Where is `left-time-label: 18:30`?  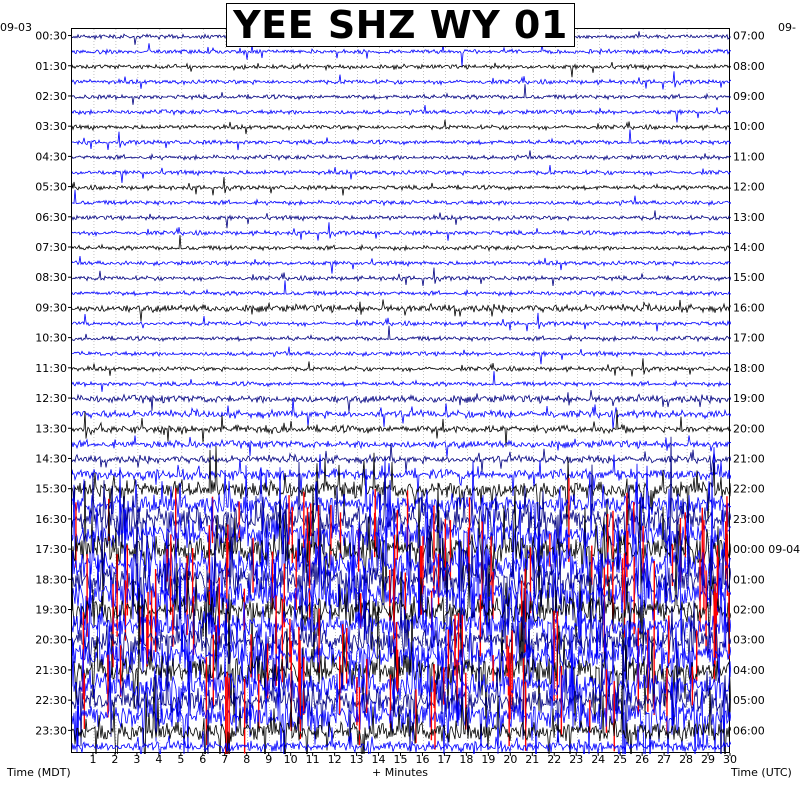
left-time-label: 18:30 is located at coordinates (51, 579).